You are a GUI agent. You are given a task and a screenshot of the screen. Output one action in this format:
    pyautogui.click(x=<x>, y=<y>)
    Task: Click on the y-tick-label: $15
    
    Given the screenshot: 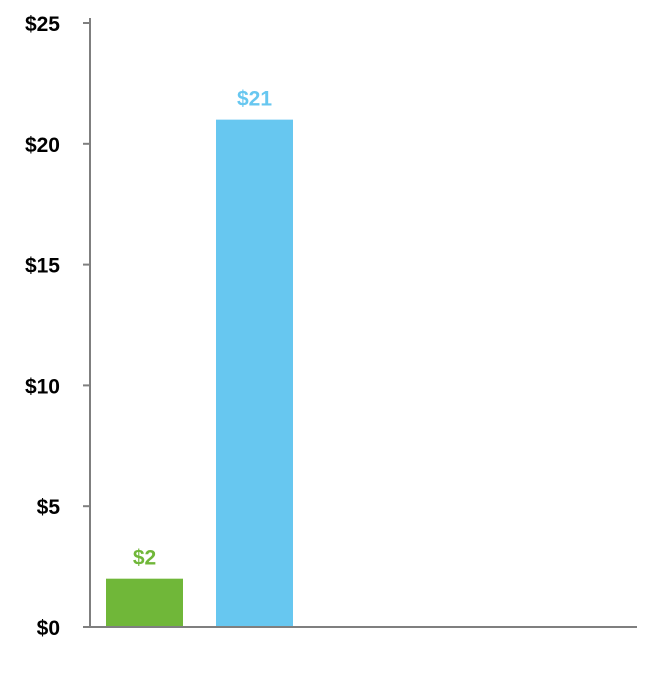 What is the action you would take?
    pyautogui.click(x=42, y=266)
    